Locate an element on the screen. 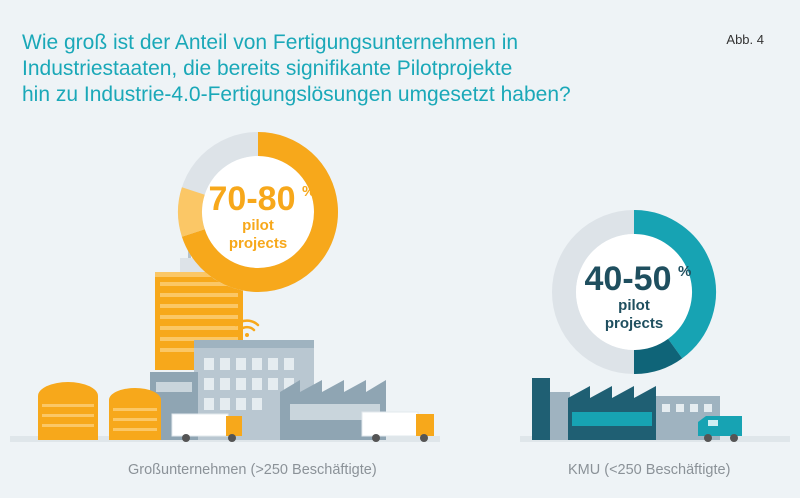 Image resolution: width=800 pixels, height=498 pixels. category-label-large-enterprises: Großunternehmen (>250 Beschäftigte) is located at coordinates (252, 470).